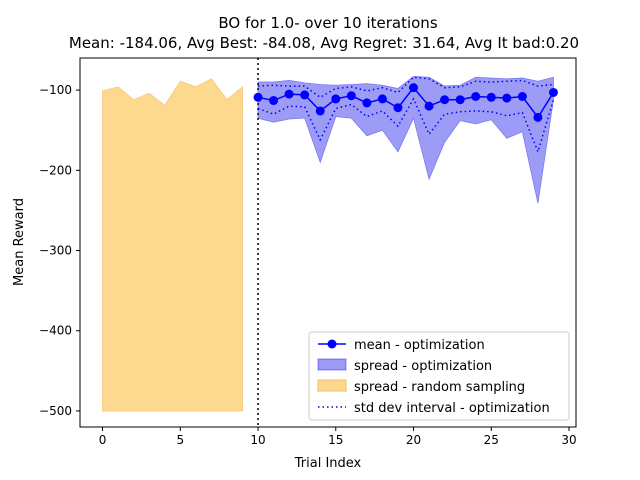 This screenshot has height=480, width=640. I want to click on x-axis-ticks: 0 5 10 15 20 25 30, so click(338, 437).